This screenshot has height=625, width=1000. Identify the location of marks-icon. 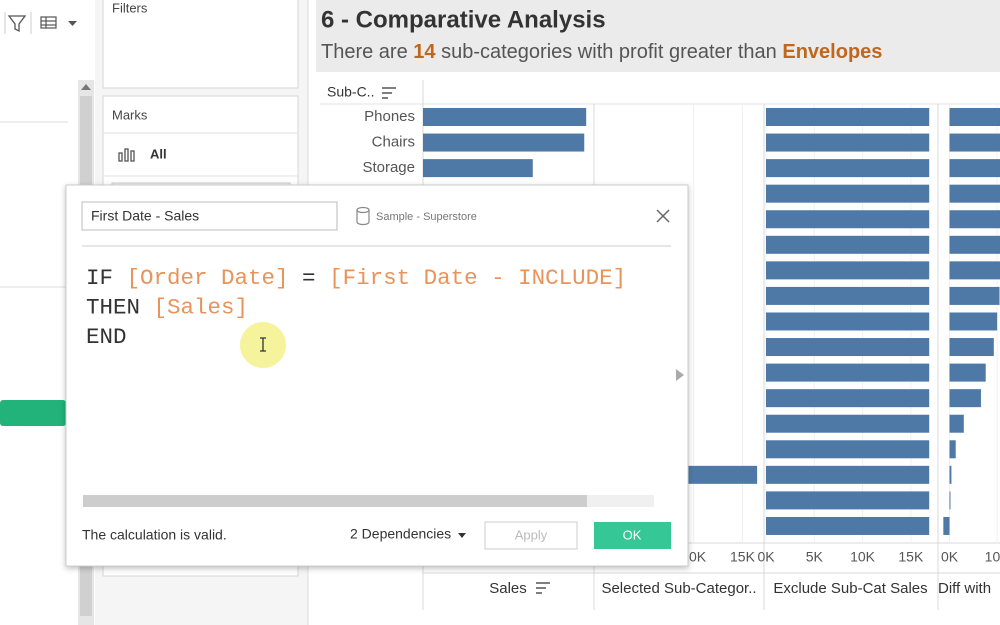
(126, 155).